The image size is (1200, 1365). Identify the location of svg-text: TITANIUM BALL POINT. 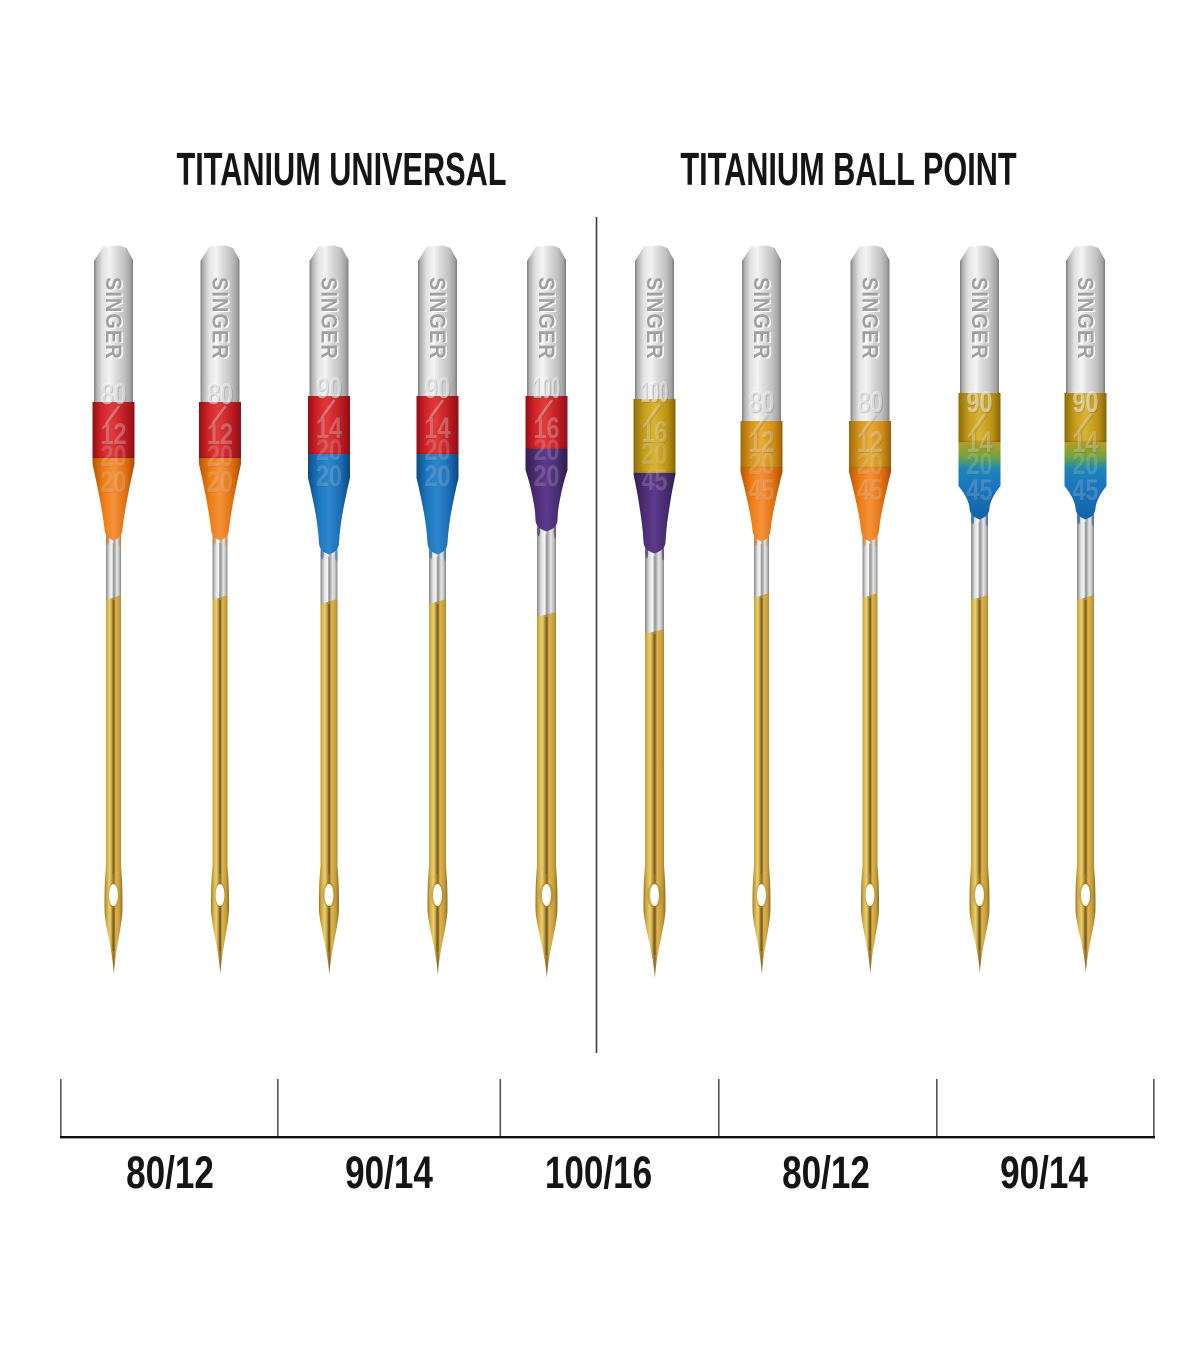
(848, 170).